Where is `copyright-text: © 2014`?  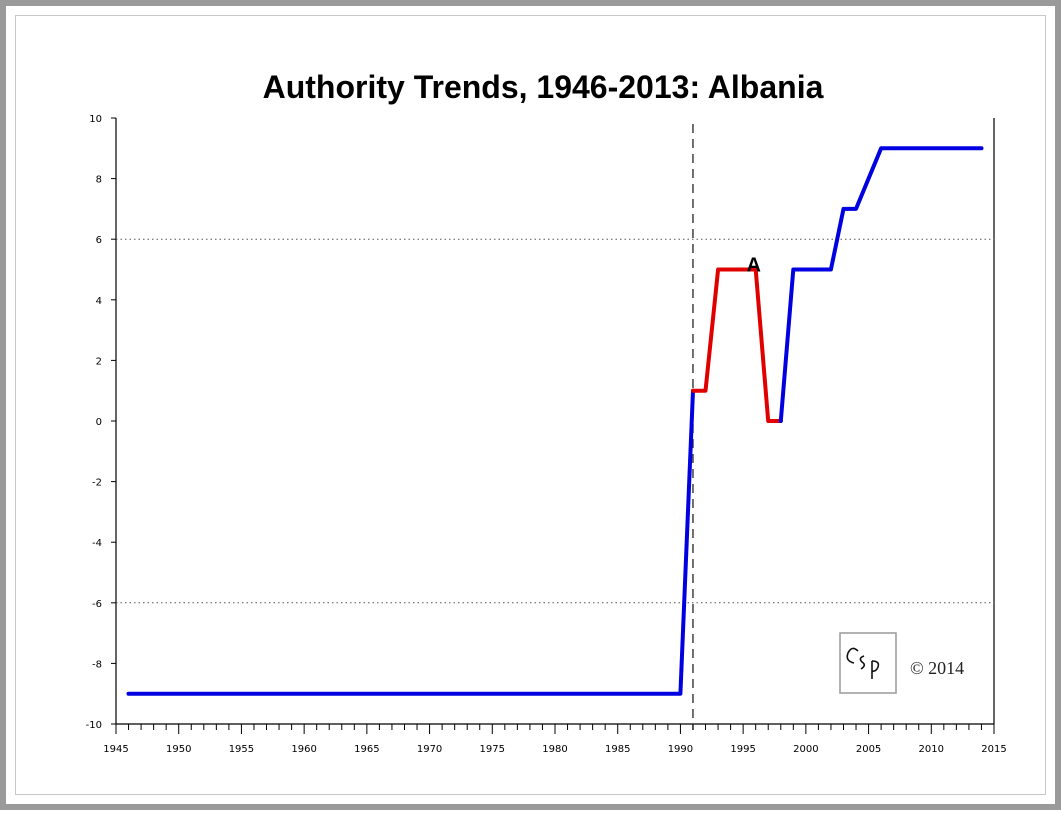
copyright-text: © 2014 is located at coordinates (937, 668).